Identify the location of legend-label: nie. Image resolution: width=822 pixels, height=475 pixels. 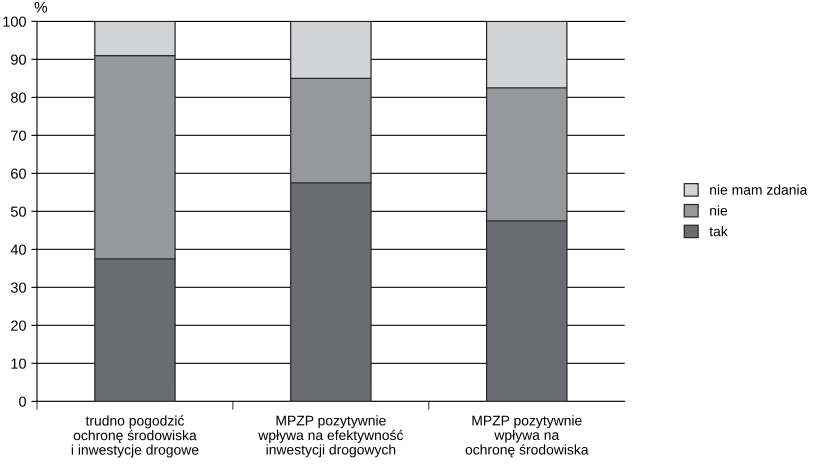
(719, 210).